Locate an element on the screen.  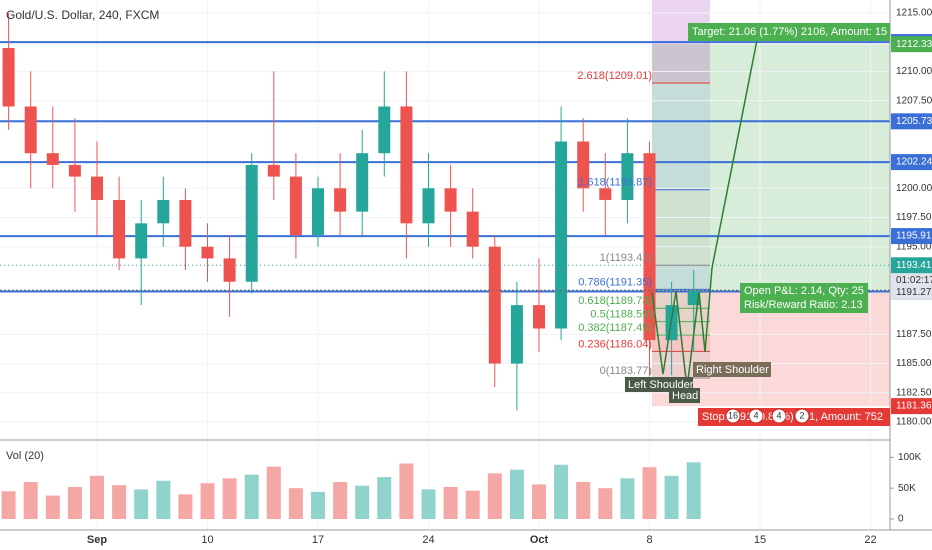
current-price-label: 1191.27 is located at coordinates (914, 292).